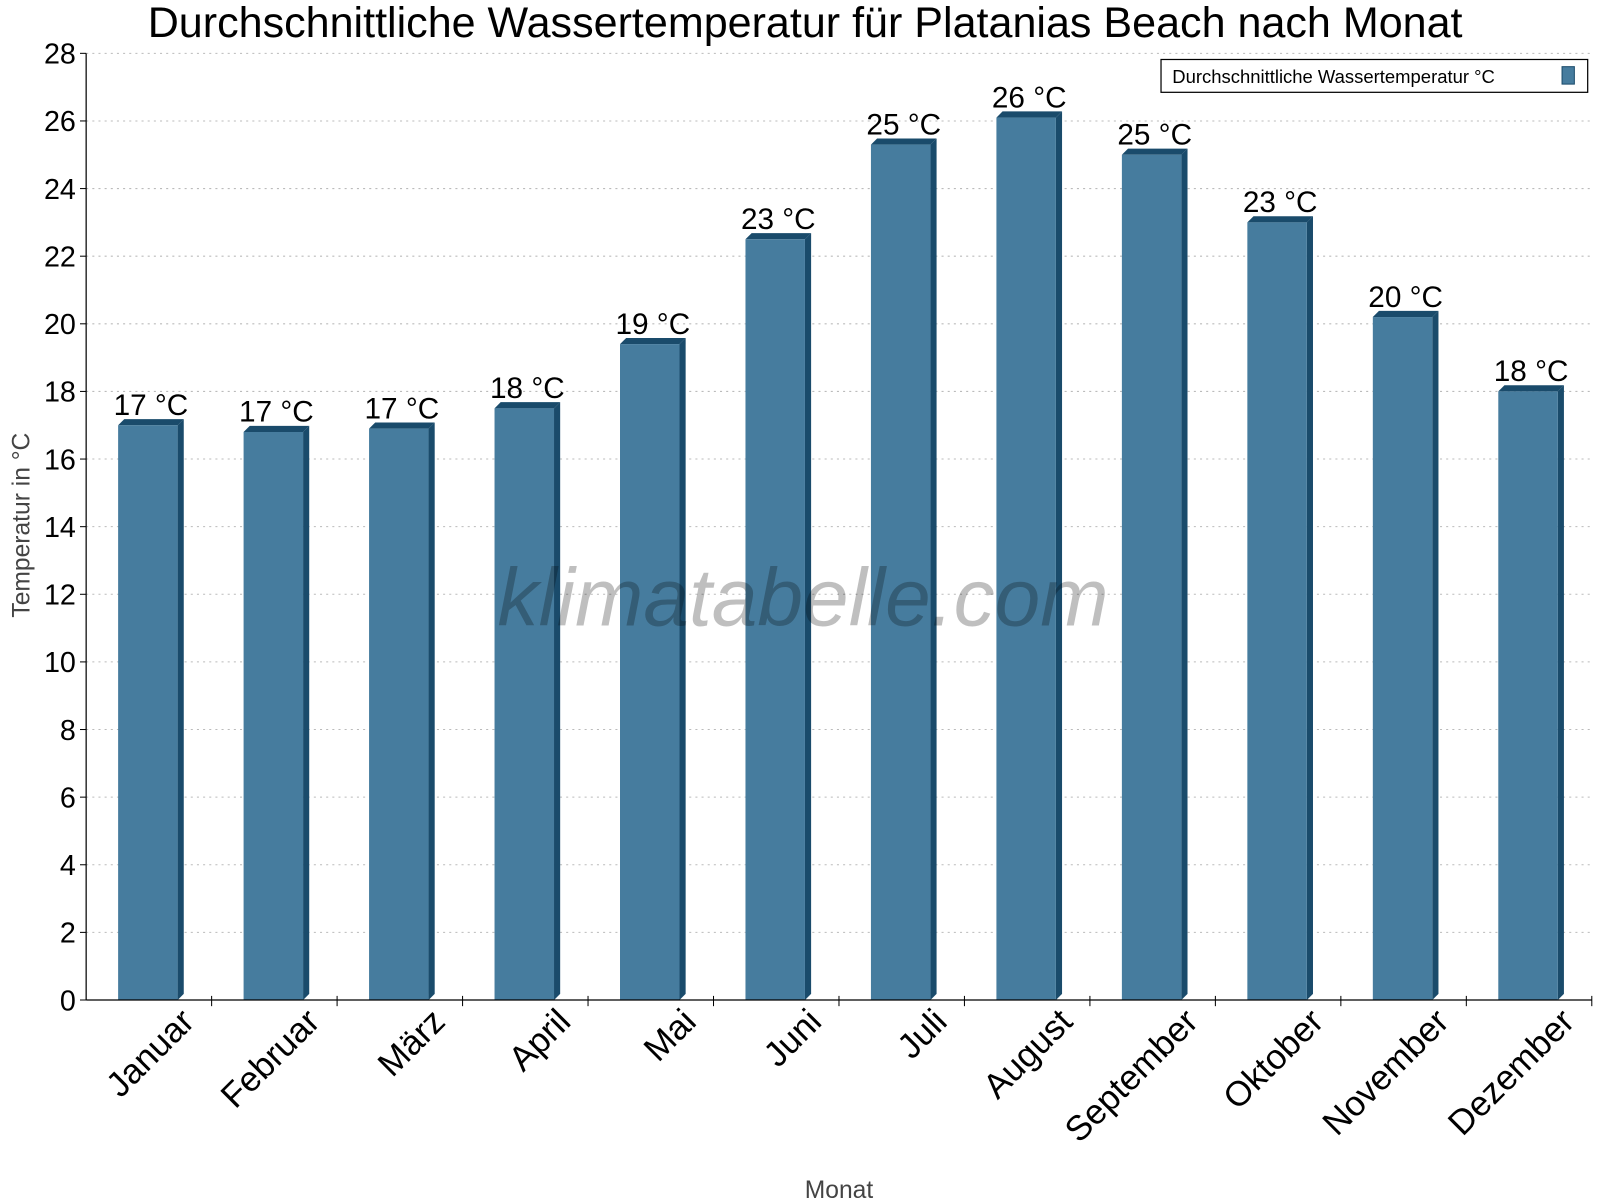  Describe the element at coordinates (1131, 1075) in the screenshot. I see `x-tick-label: September` at that location.